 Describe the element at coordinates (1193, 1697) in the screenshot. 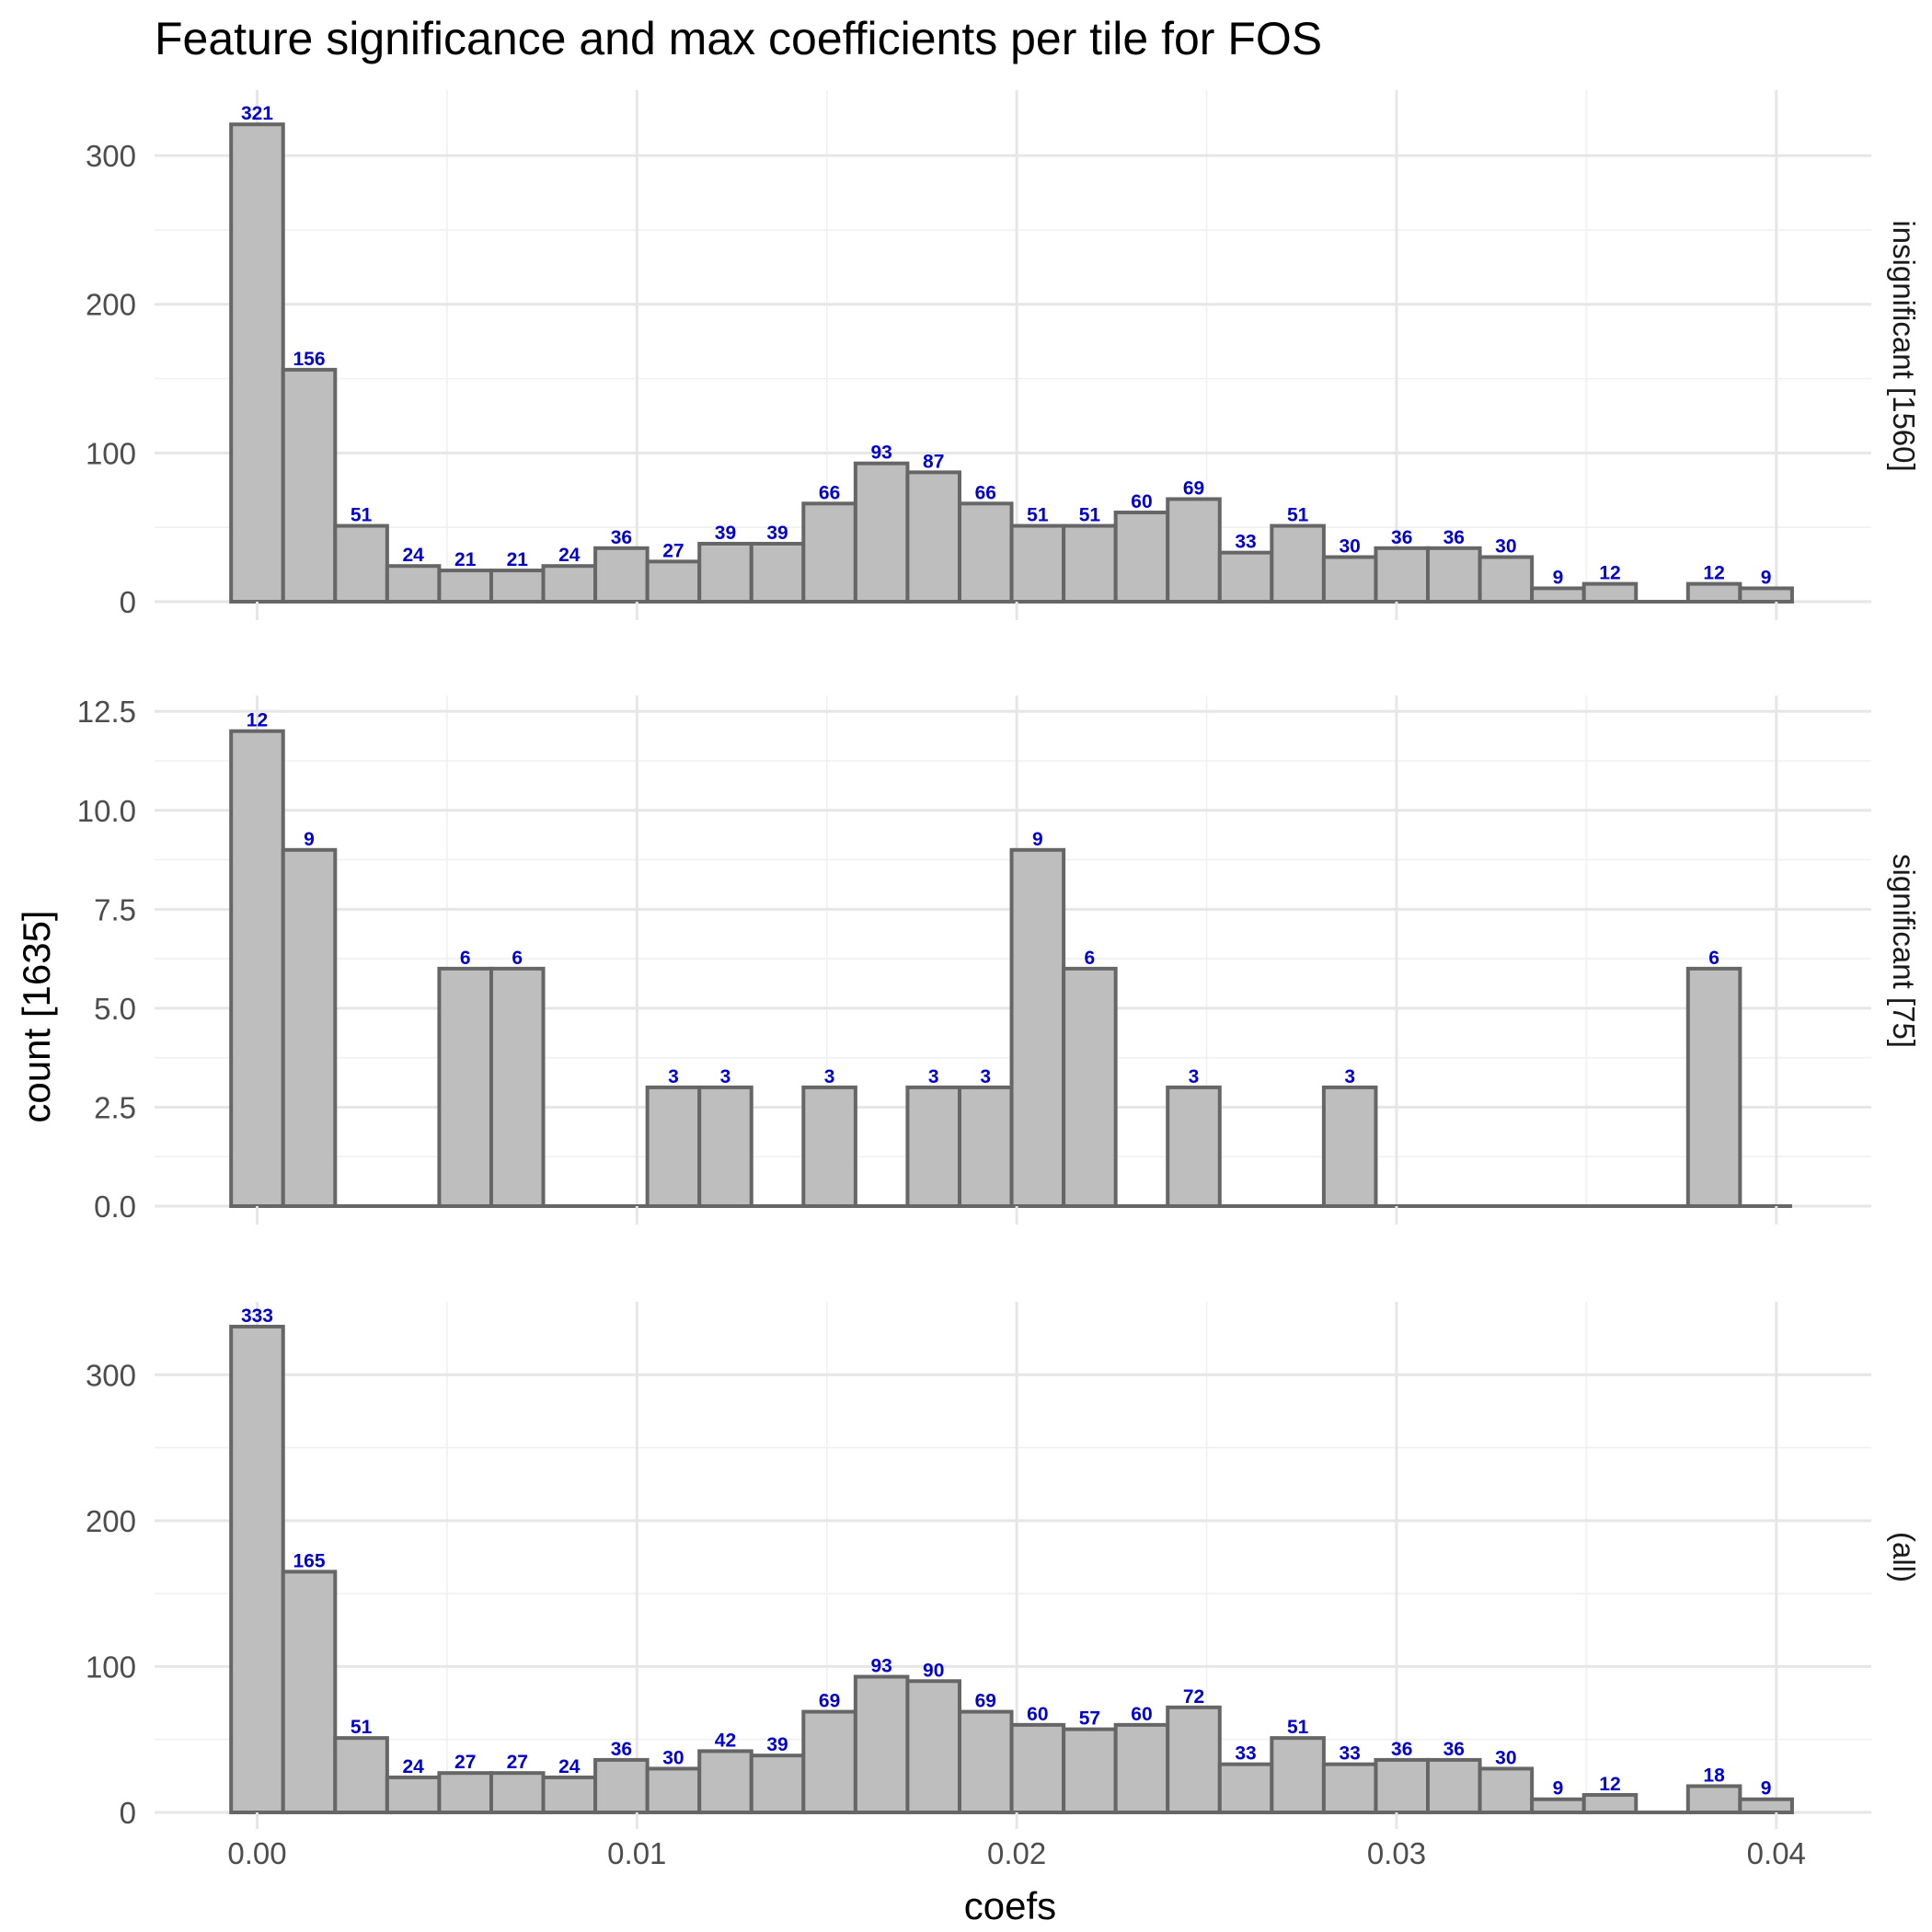

I see `bar-value-label: 72` at that location.